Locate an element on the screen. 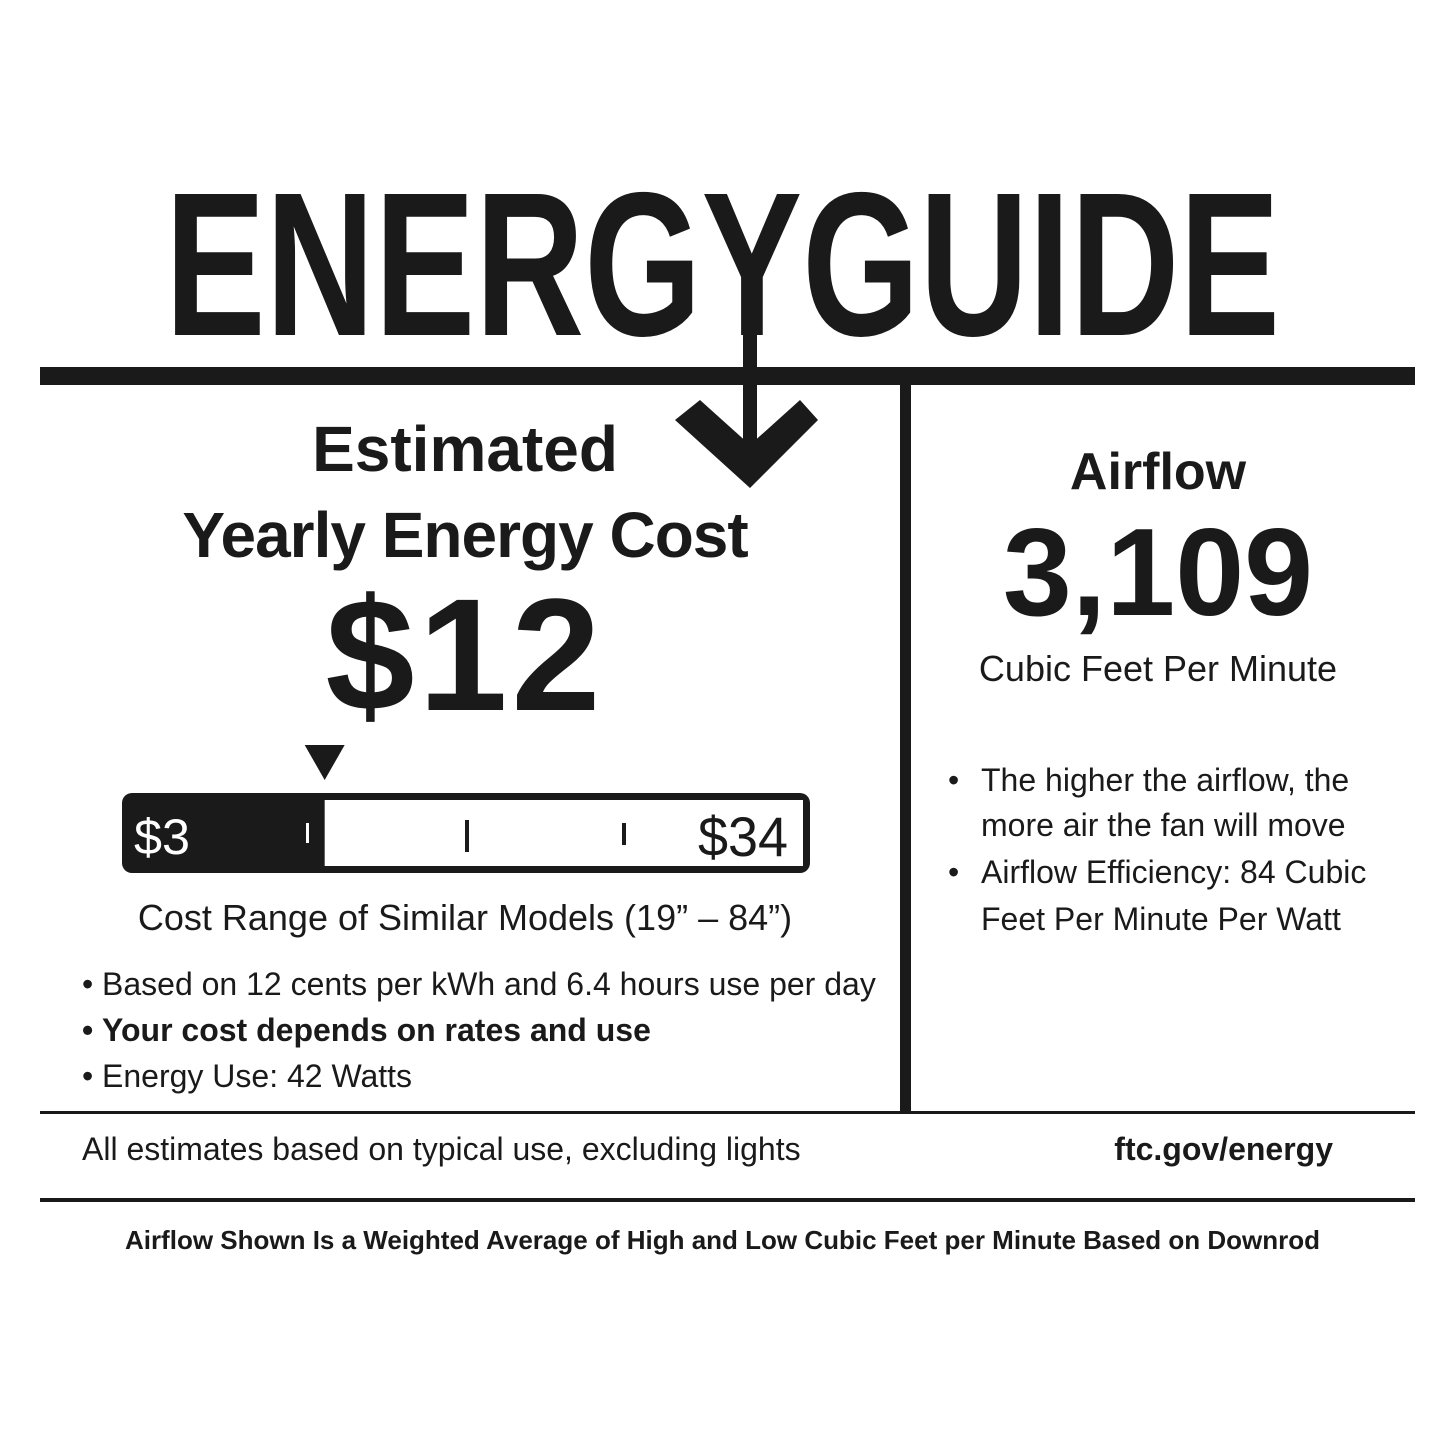 The image size is (1445, 1445). footer-divider is located at coordinates (727, 1112).